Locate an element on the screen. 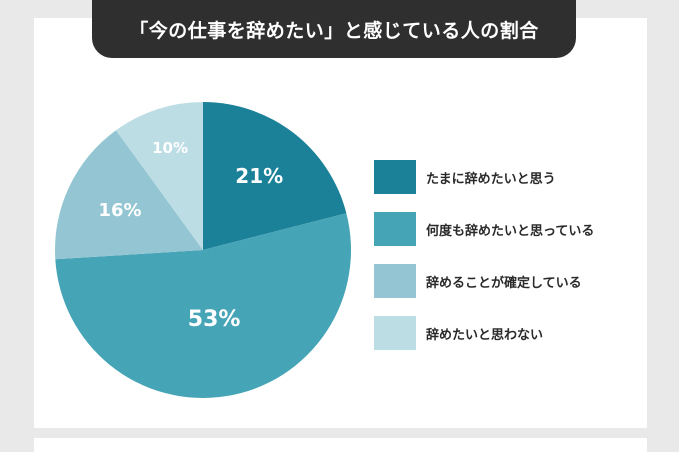 This screenshot has height=452, width=679. legend-label-1: たまに辞めたいと思う is located at coordinates (491, 179).